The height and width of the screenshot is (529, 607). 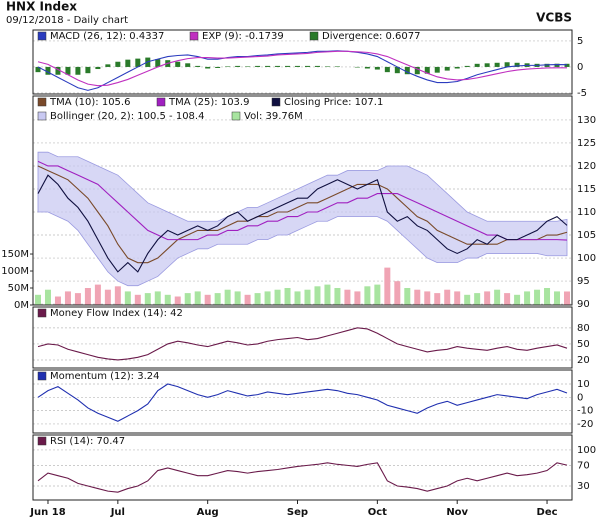 I want to click on x-tick-label: Sep, so click(x=297, y=512).